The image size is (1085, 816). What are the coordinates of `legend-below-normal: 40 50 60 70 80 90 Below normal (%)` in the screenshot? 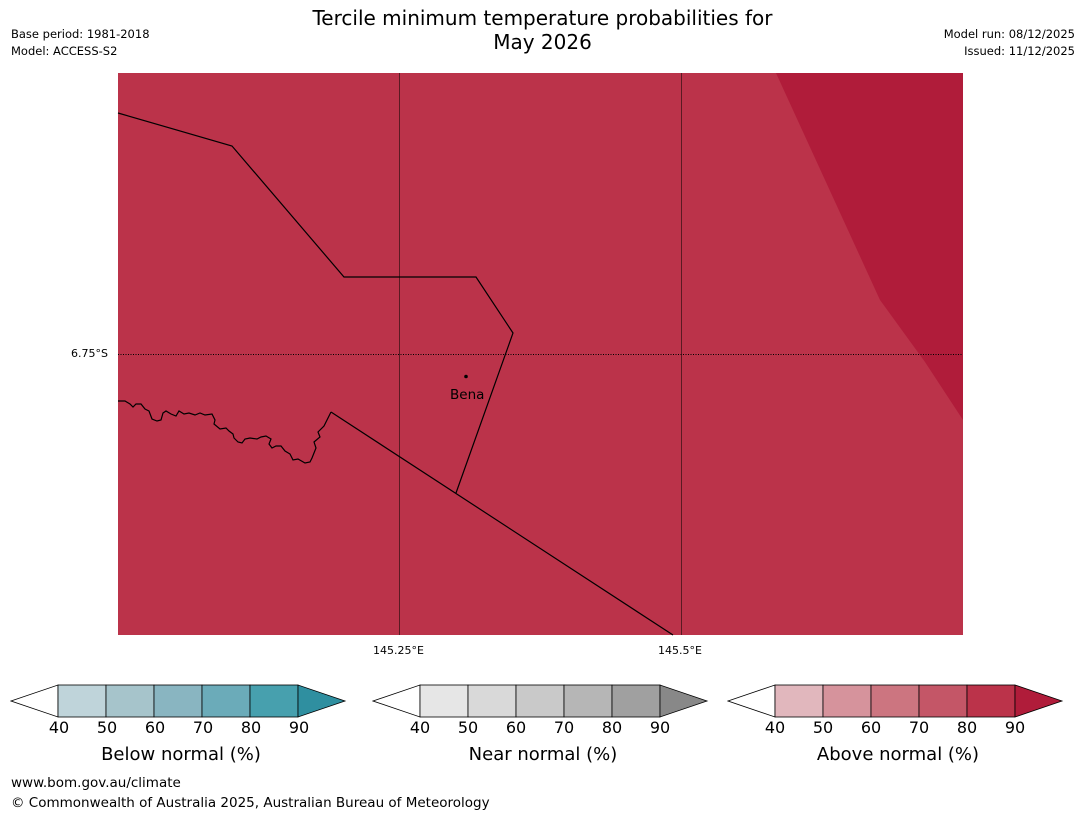 It's located at (180, 724).